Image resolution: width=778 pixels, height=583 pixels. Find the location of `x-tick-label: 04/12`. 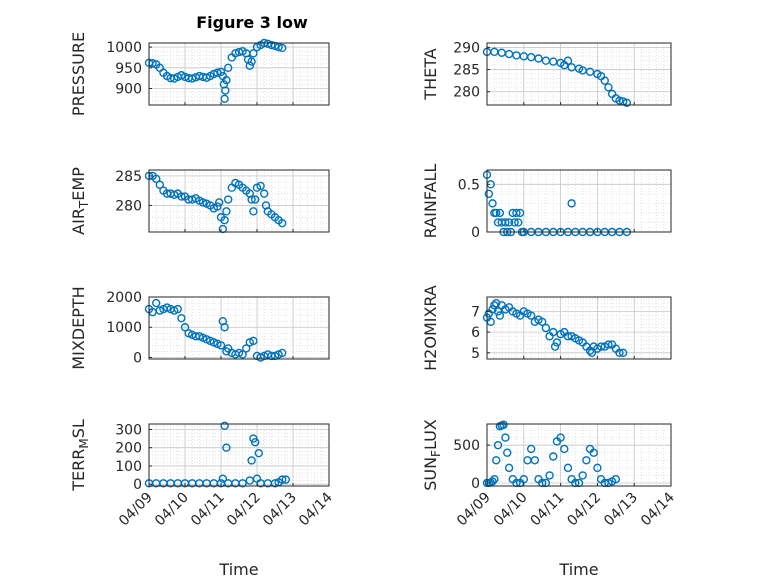

x-tick-label: 04/12 is located at coordinates (244, 510).